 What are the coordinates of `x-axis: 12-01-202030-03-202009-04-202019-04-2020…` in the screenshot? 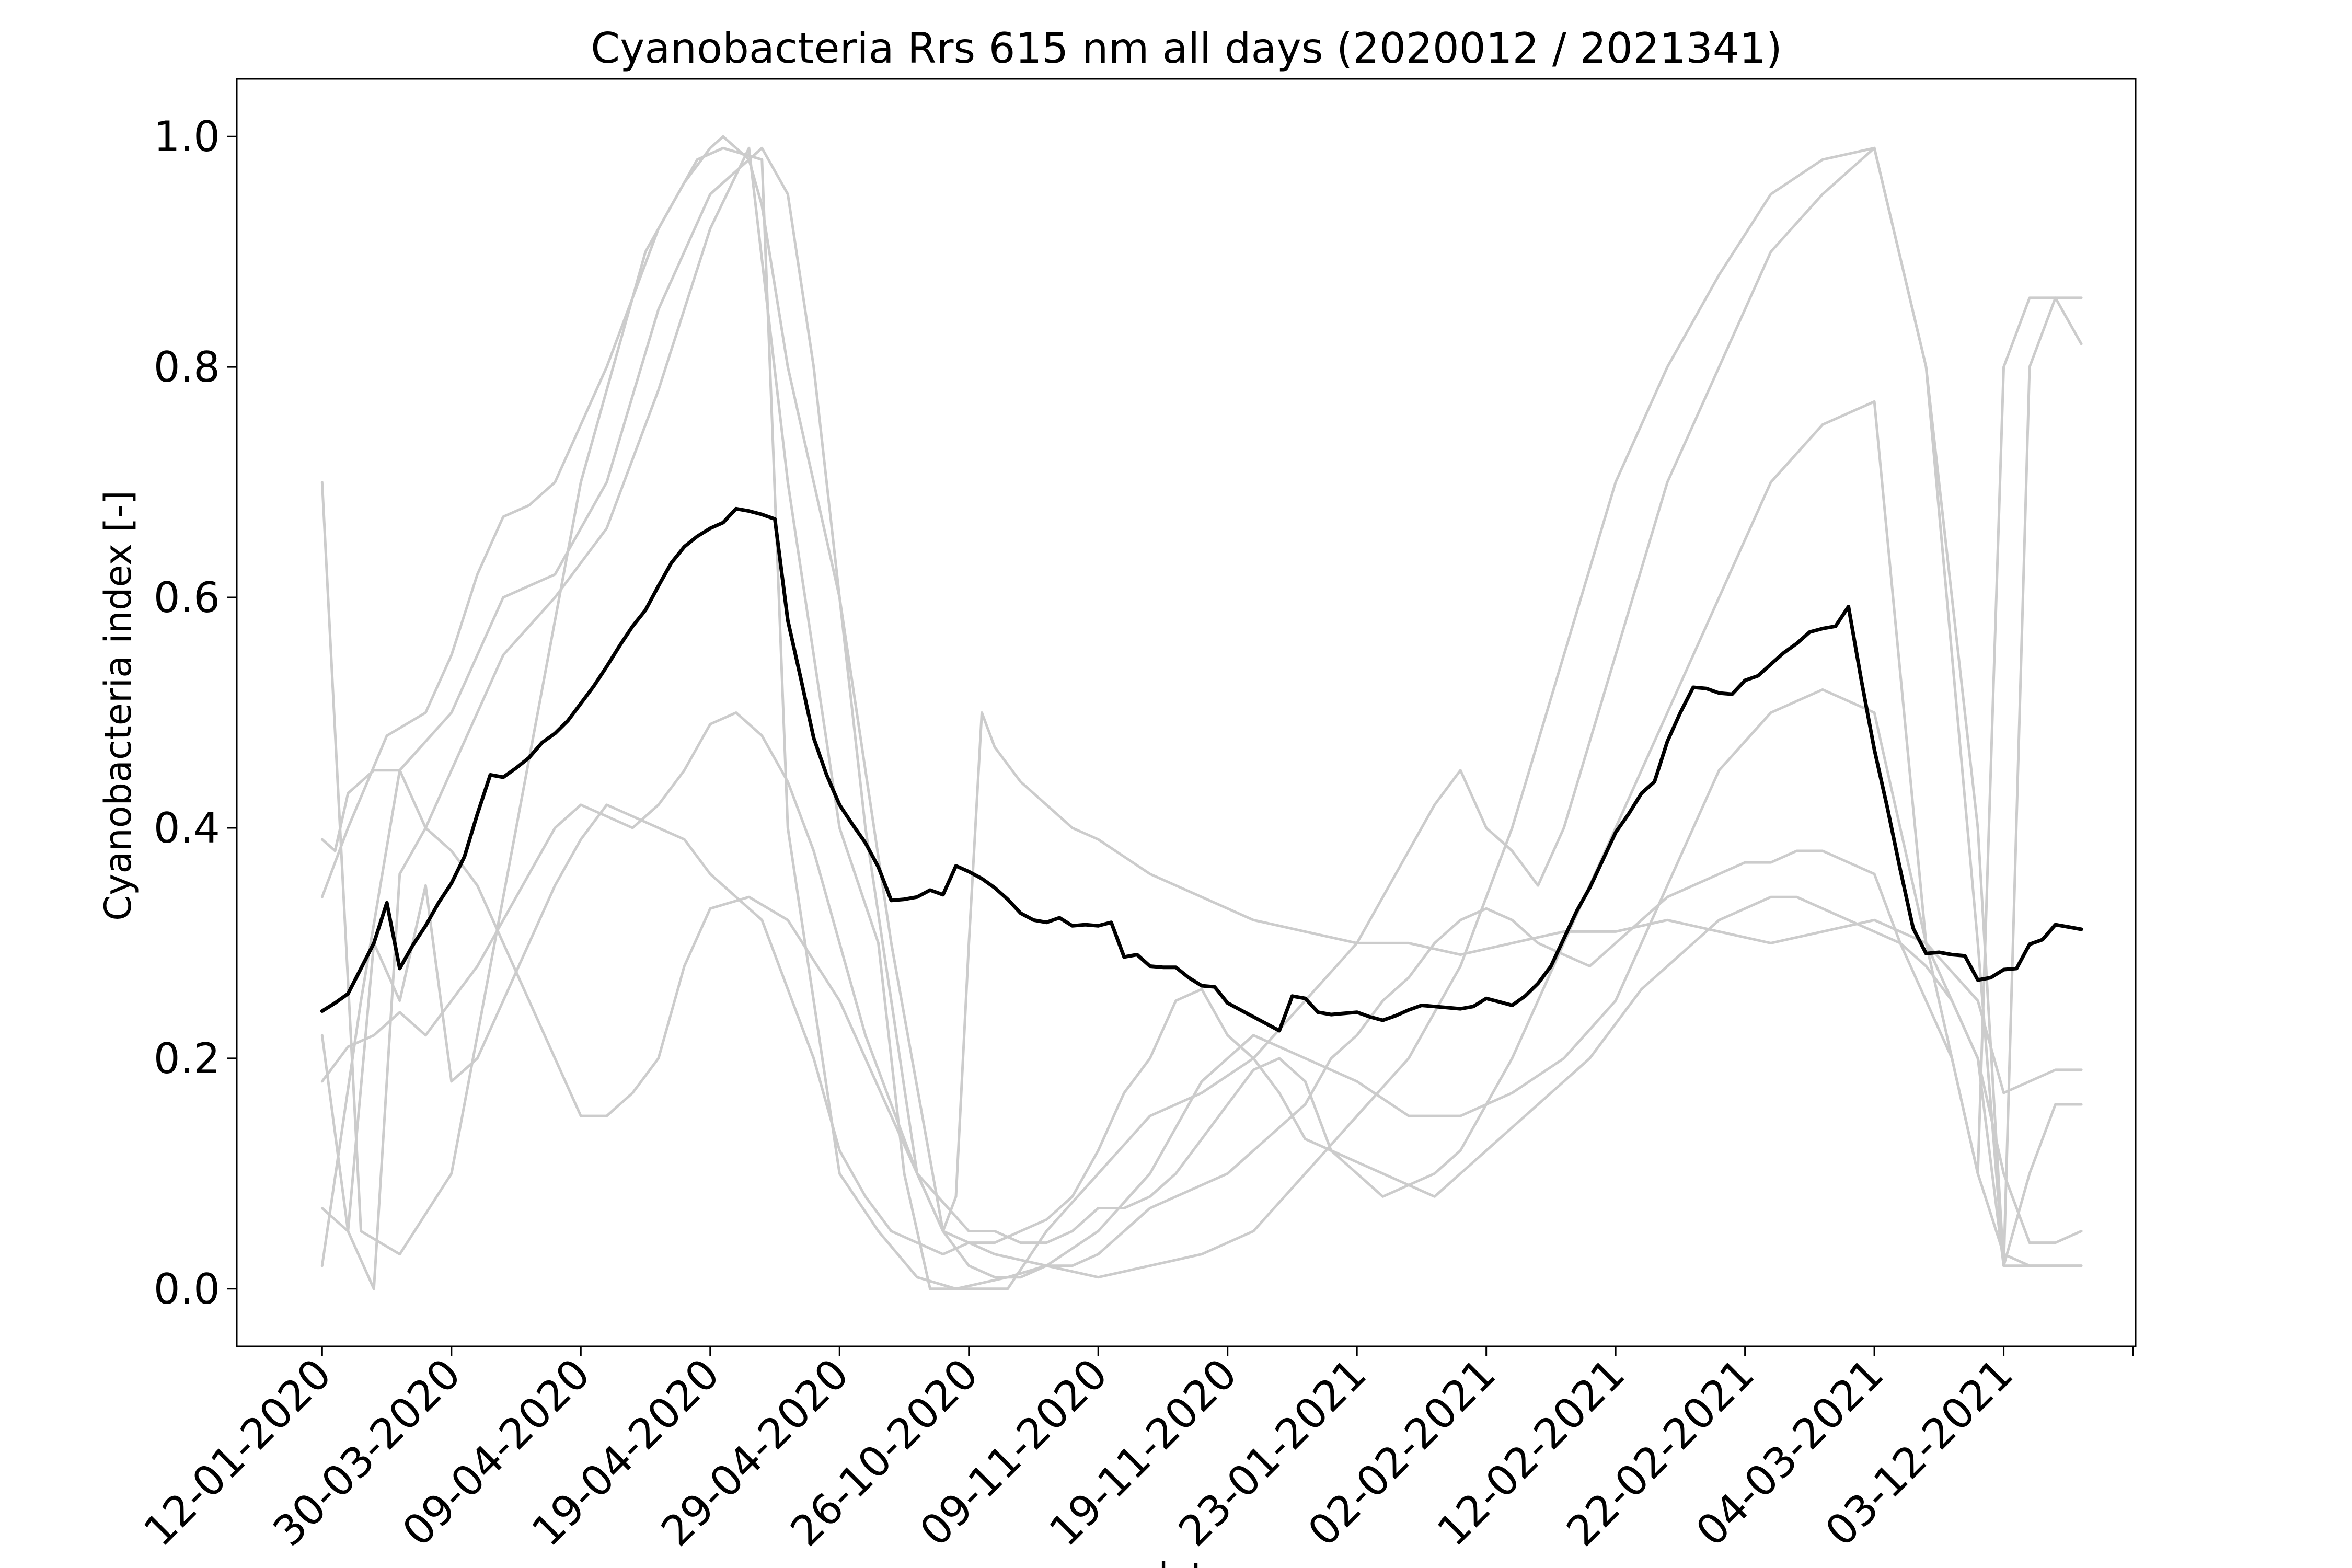 It's located at (1134, 1450).